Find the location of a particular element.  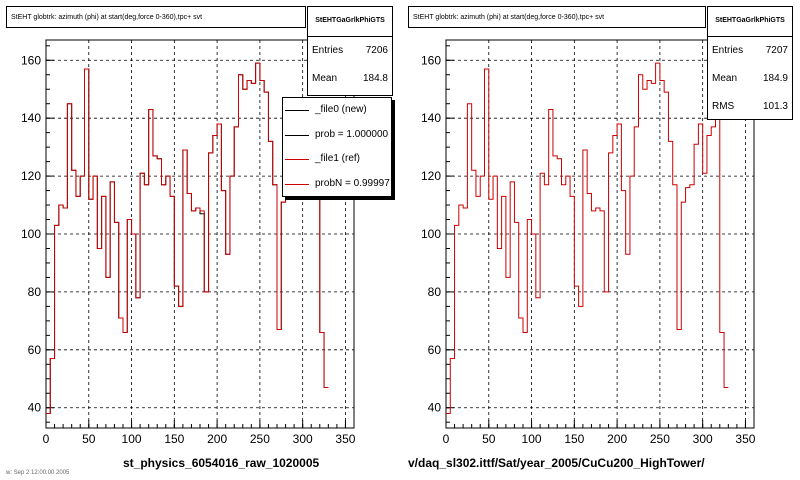

stats-rms-row: RMS 101.3 is located at coordinates (750, 107).